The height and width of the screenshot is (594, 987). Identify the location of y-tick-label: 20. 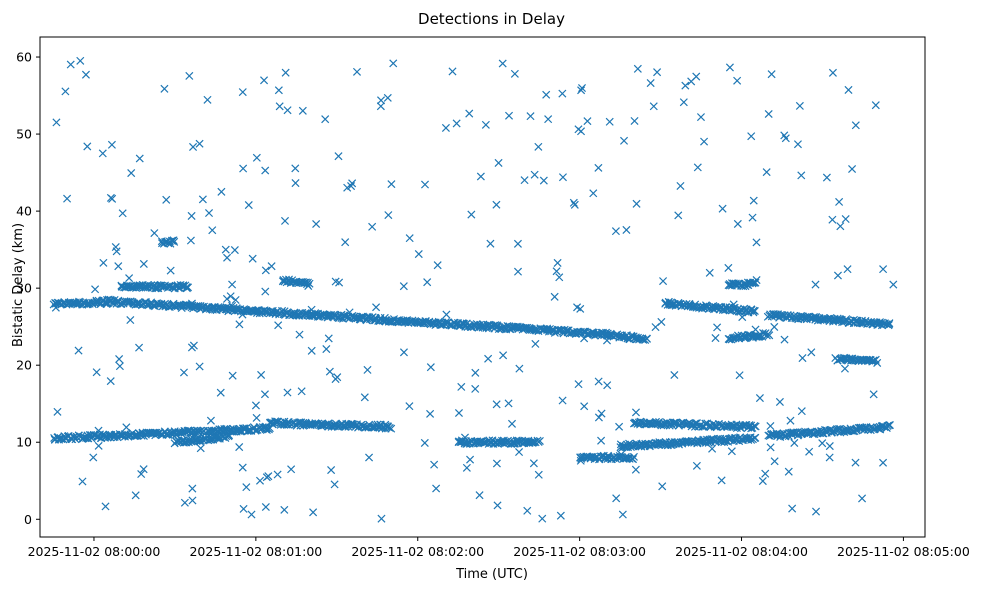
(24, 365).